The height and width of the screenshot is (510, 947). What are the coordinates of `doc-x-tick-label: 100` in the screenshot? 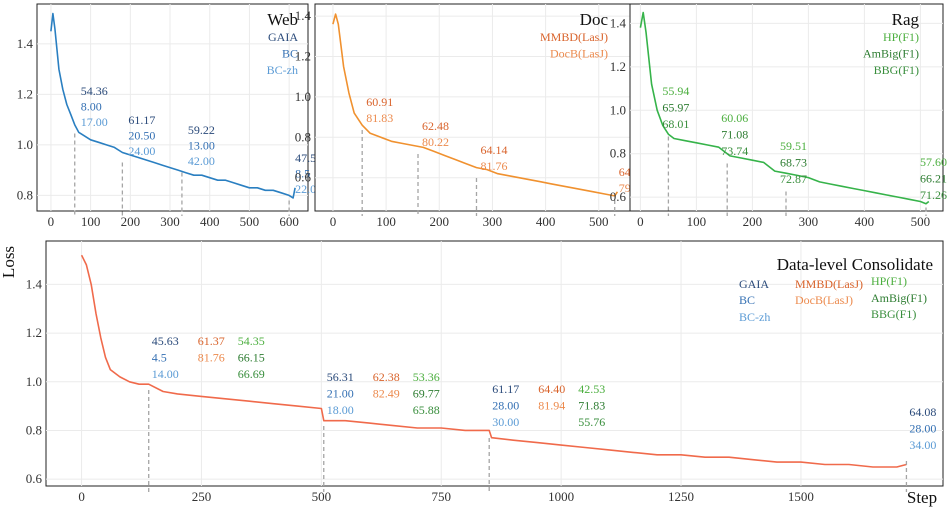 It's located at (386, 221).